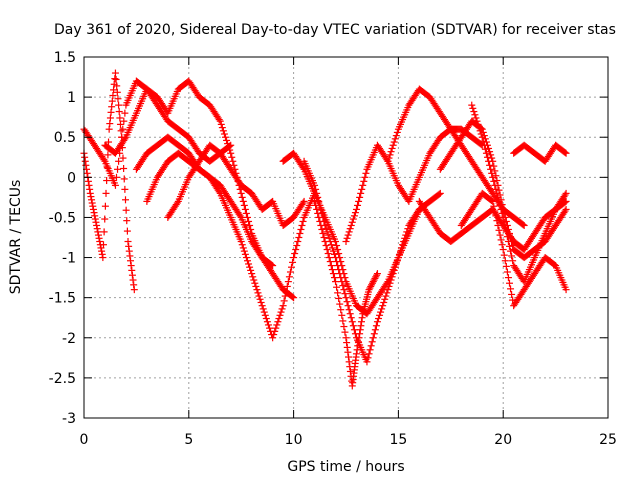 This screenshot has height=480, width=640. Describe the element at coordinates (65, 58) in the screenshot. I see `y-tick-label: 1.5` at that location.